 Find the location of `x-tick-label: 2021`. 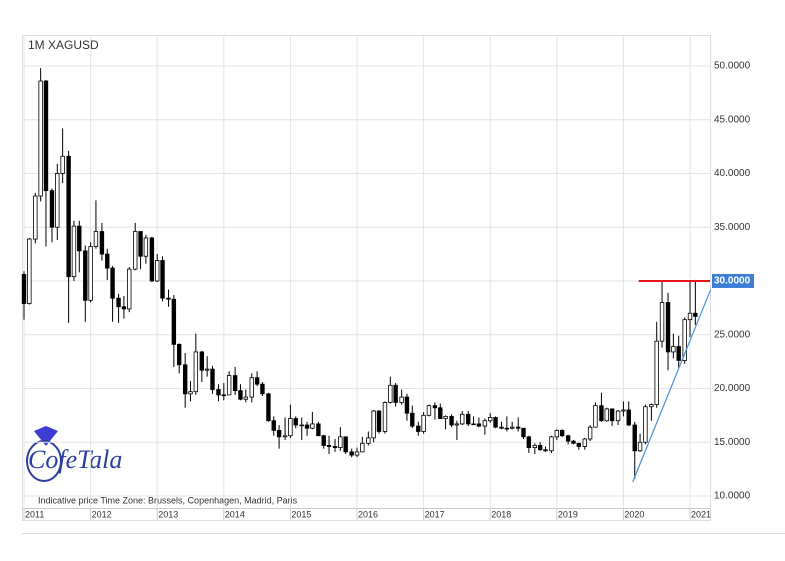

x-tick-label: 2021 is located at coordinates (701, 514).